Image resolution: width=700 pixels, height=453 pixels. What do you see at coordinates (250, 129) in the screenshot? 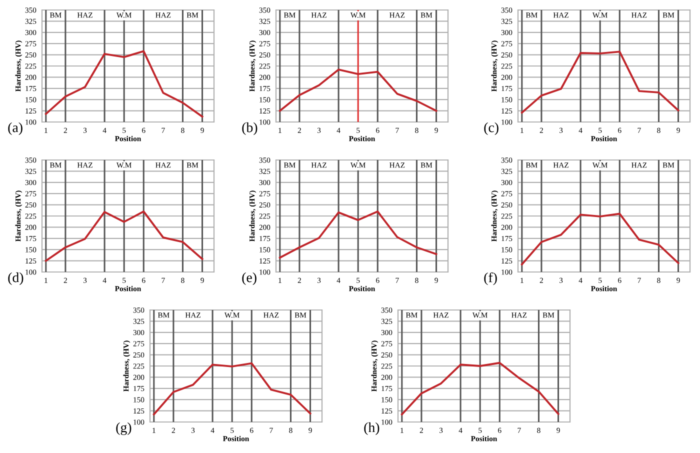
I see `text: (b)` at bounding box center [250, 129].